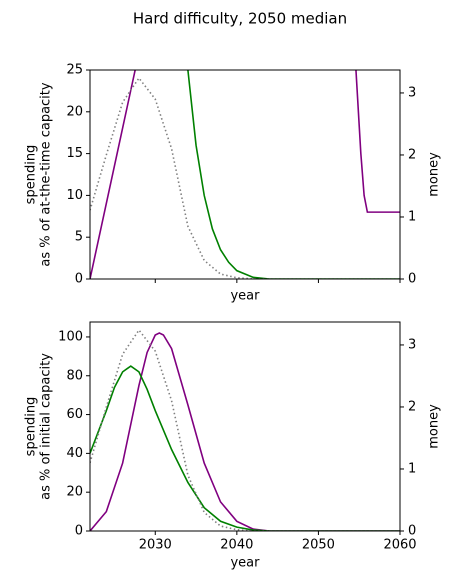  What do you see at coordinates (79, 237) in the screenshot?
I see `y-tick-label: 5` at bounding box center [79, 237].